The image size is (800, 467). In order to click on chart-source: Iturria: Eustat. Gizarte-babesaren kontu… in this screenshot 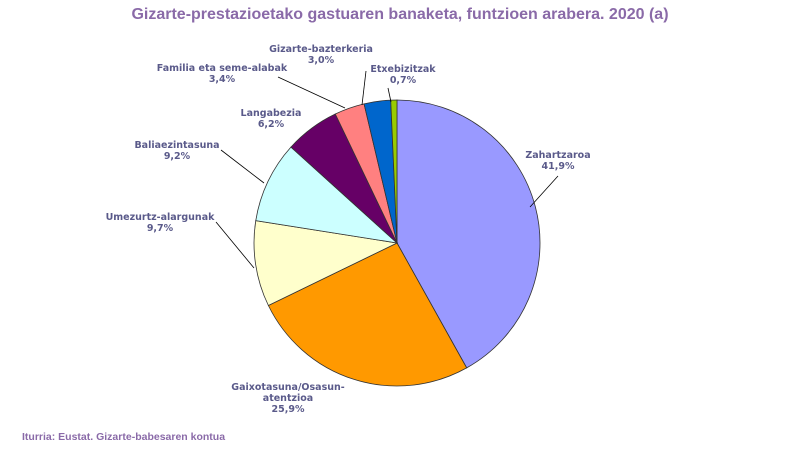, I will do `click(124, 437)`.